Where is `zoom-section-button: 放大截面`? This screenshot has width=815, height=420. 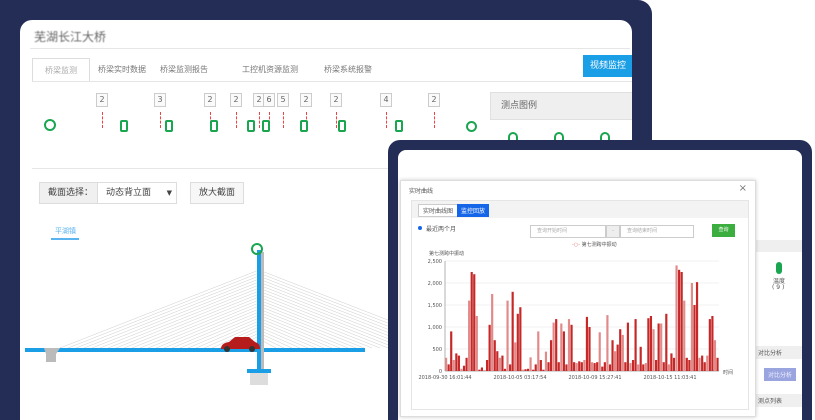
zoom-section-button: 放大截面 is located at coordinates (217, 193).